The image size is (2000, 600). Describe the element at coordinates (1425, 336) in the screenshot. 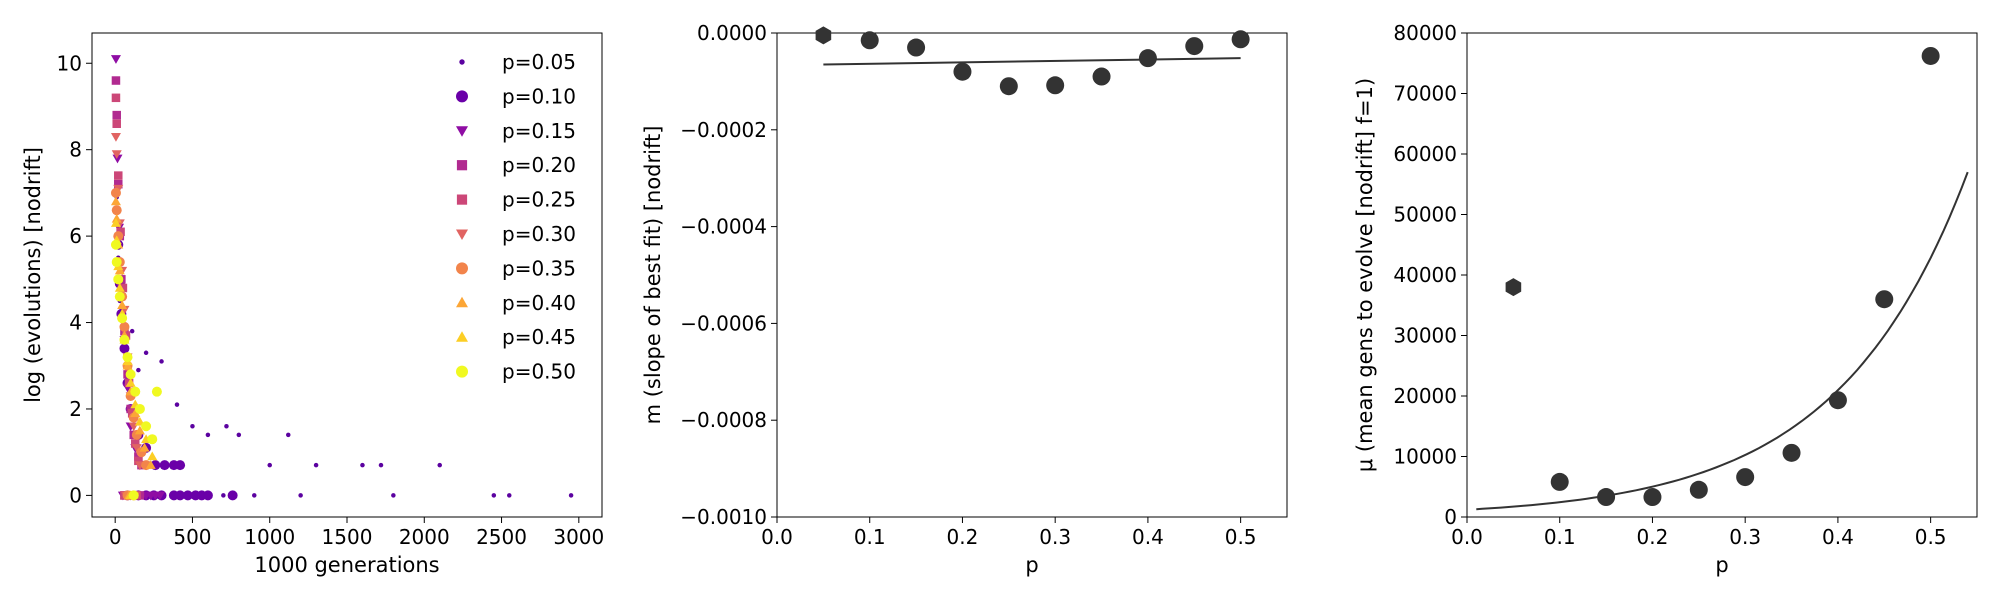

I see `y-tick-label: 30000` at that location.